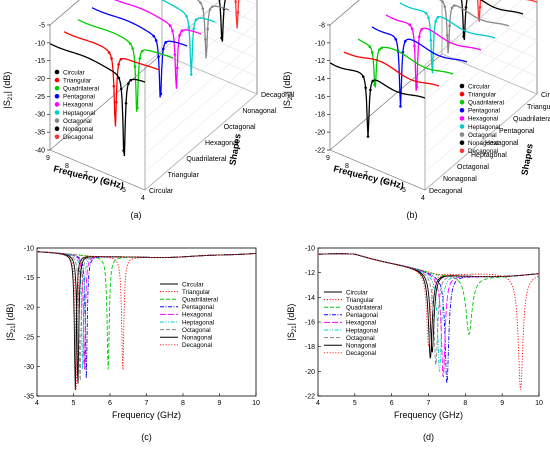  I want to click on legend-entry: Pentagonal, so click(79, 97).